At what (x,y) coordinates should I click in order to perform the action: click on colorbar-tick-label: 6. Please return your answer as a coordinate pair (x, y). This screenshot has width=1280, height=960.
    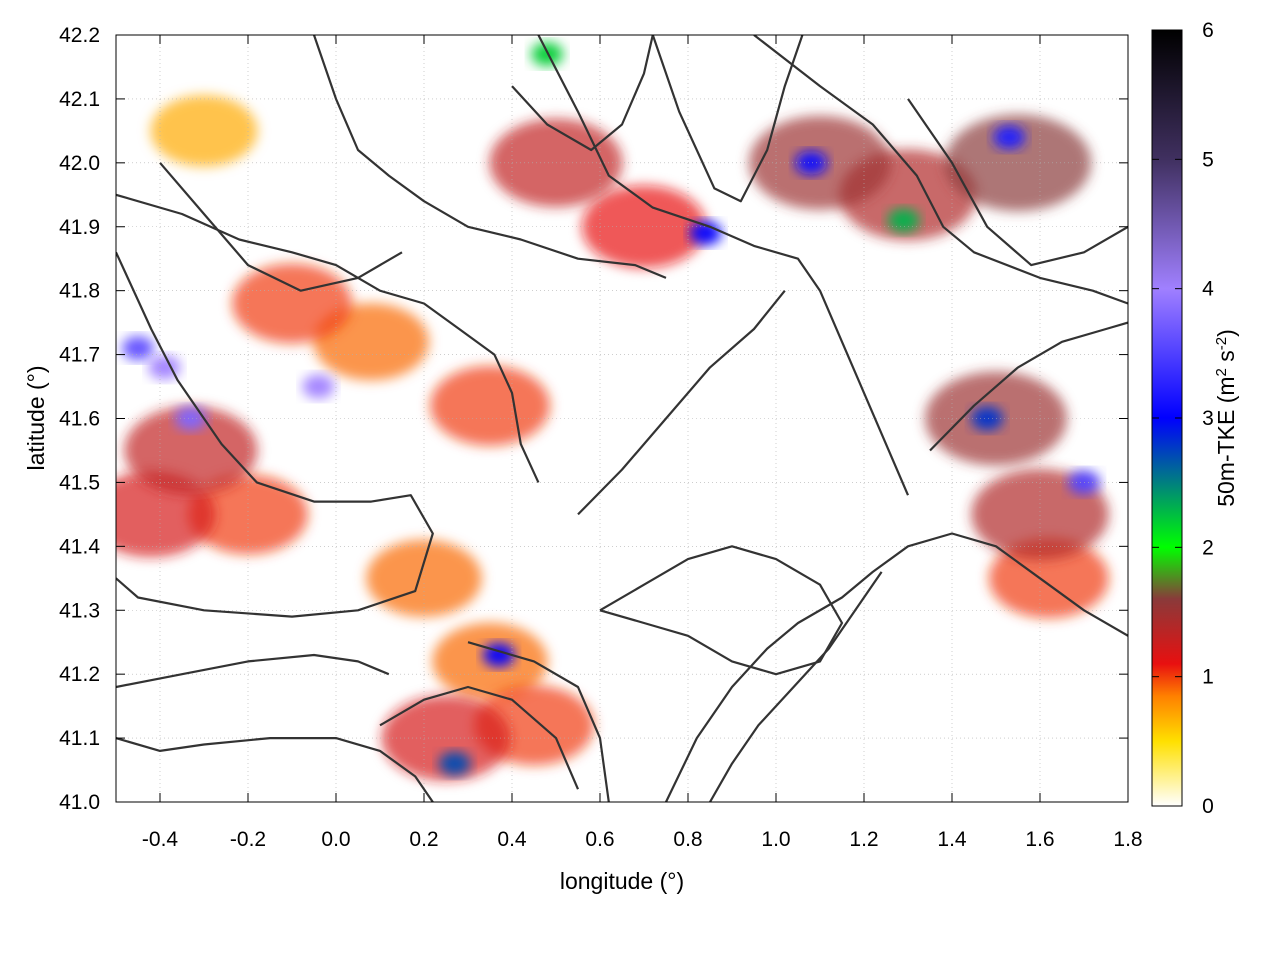
    Looking at the image, I should click on (1208, 30).